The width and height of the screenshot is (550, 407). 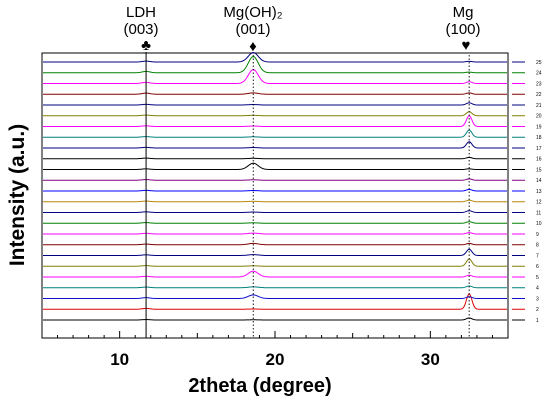 What do you see at coordinates (141, 12) in the screenshot?
I see `annotation-ldh-name: LDH` at bounding box center [141, 12].